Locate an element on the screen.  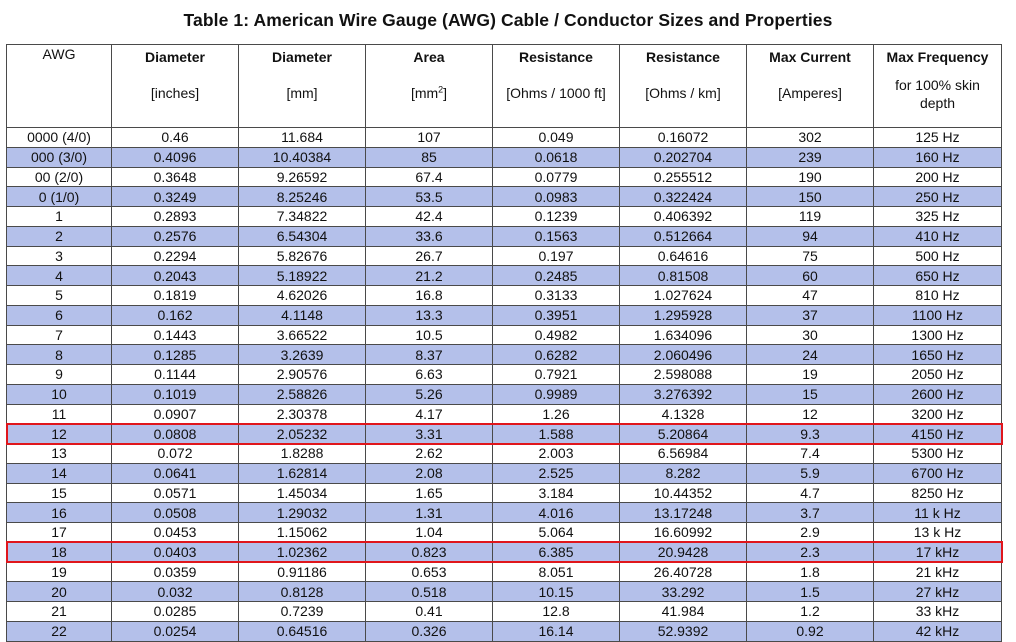
table-cell: 11.684 is located at coordinates (302, 137).